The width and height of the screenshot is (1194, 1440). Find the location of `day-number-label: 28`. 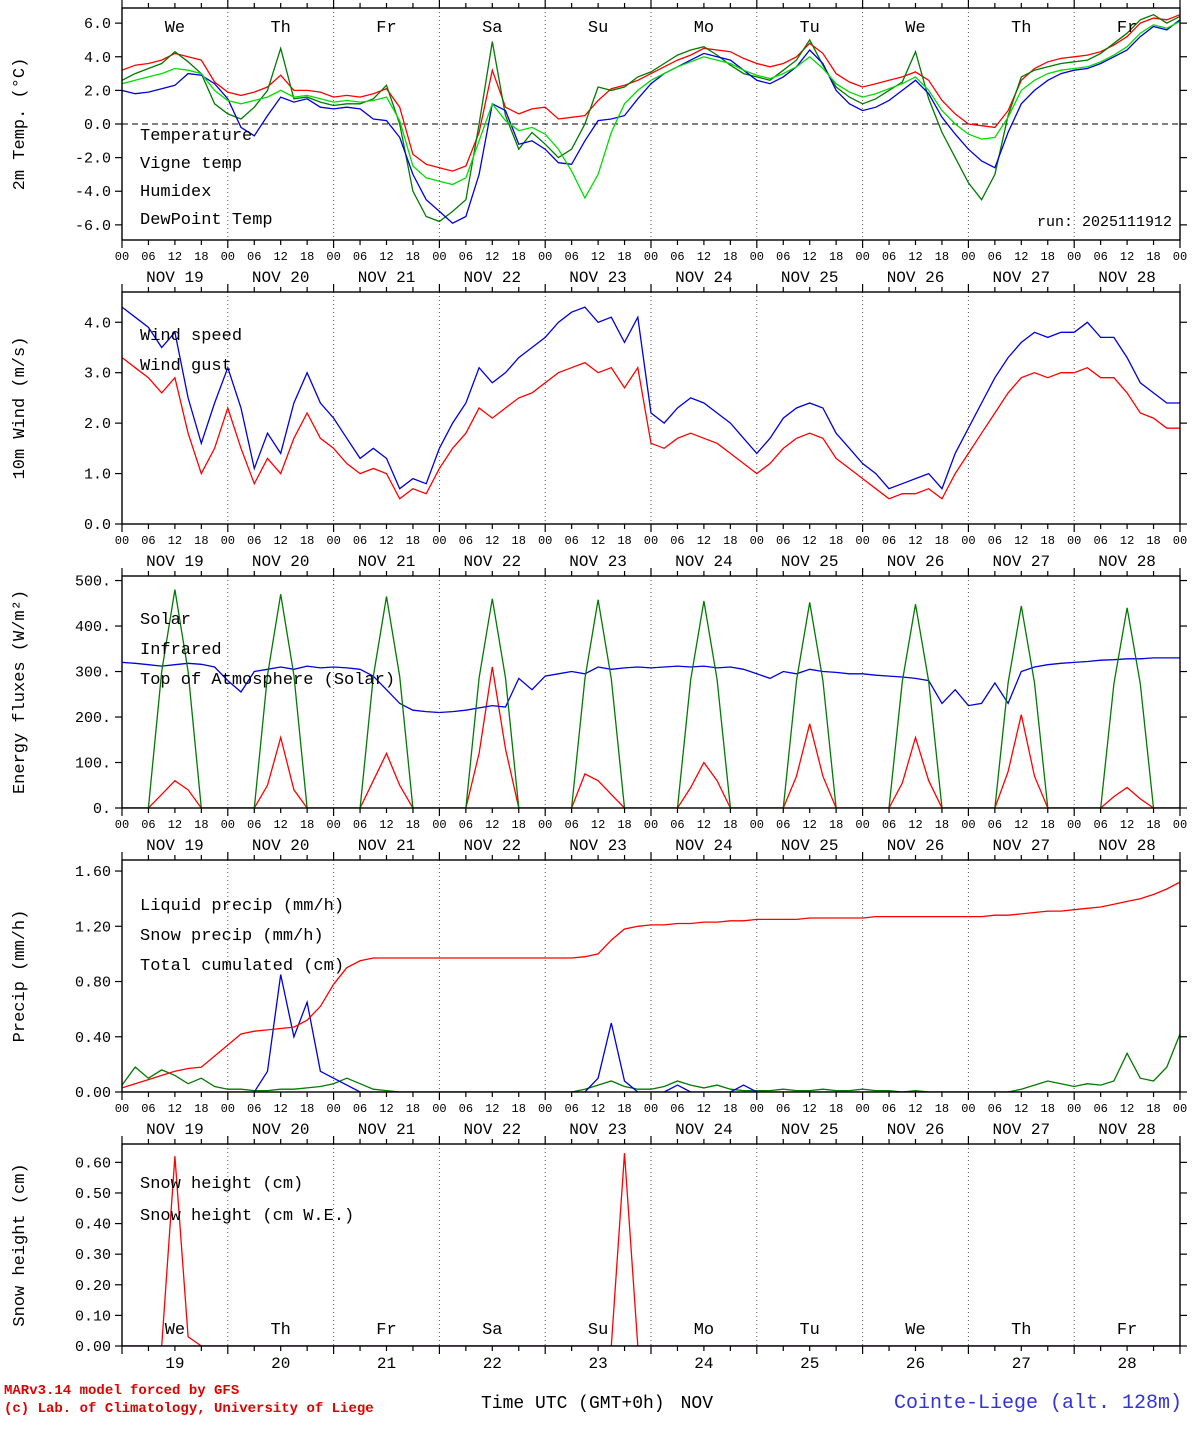

day-number-label: 28 is located at coordinates (1126, 1364).